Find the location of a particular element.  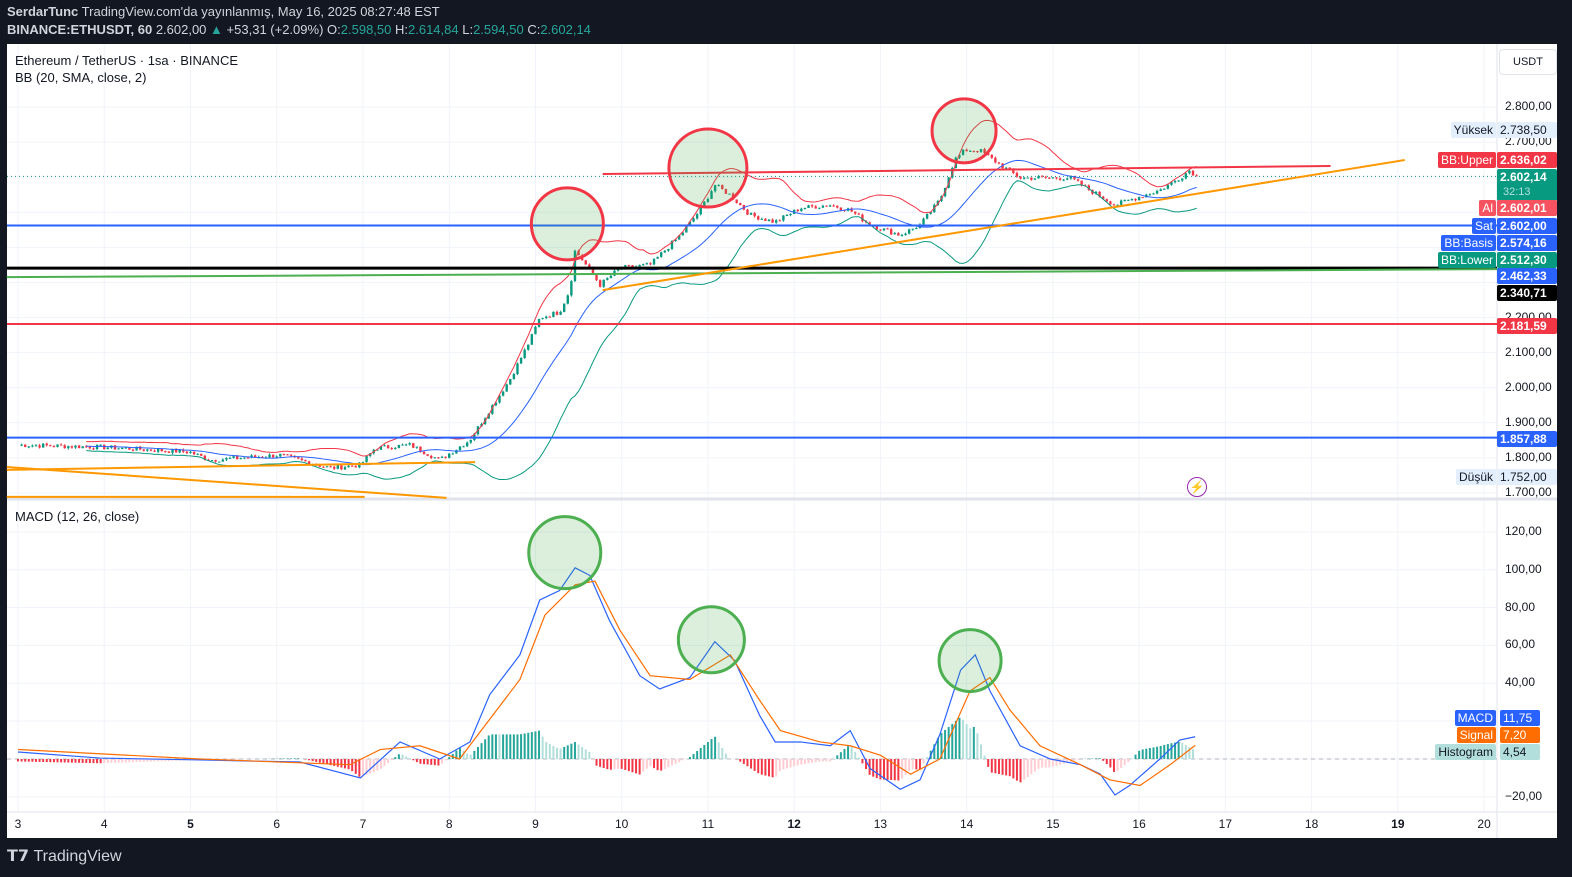

time-tick-label: 3 is located at coordinates (18, 824).